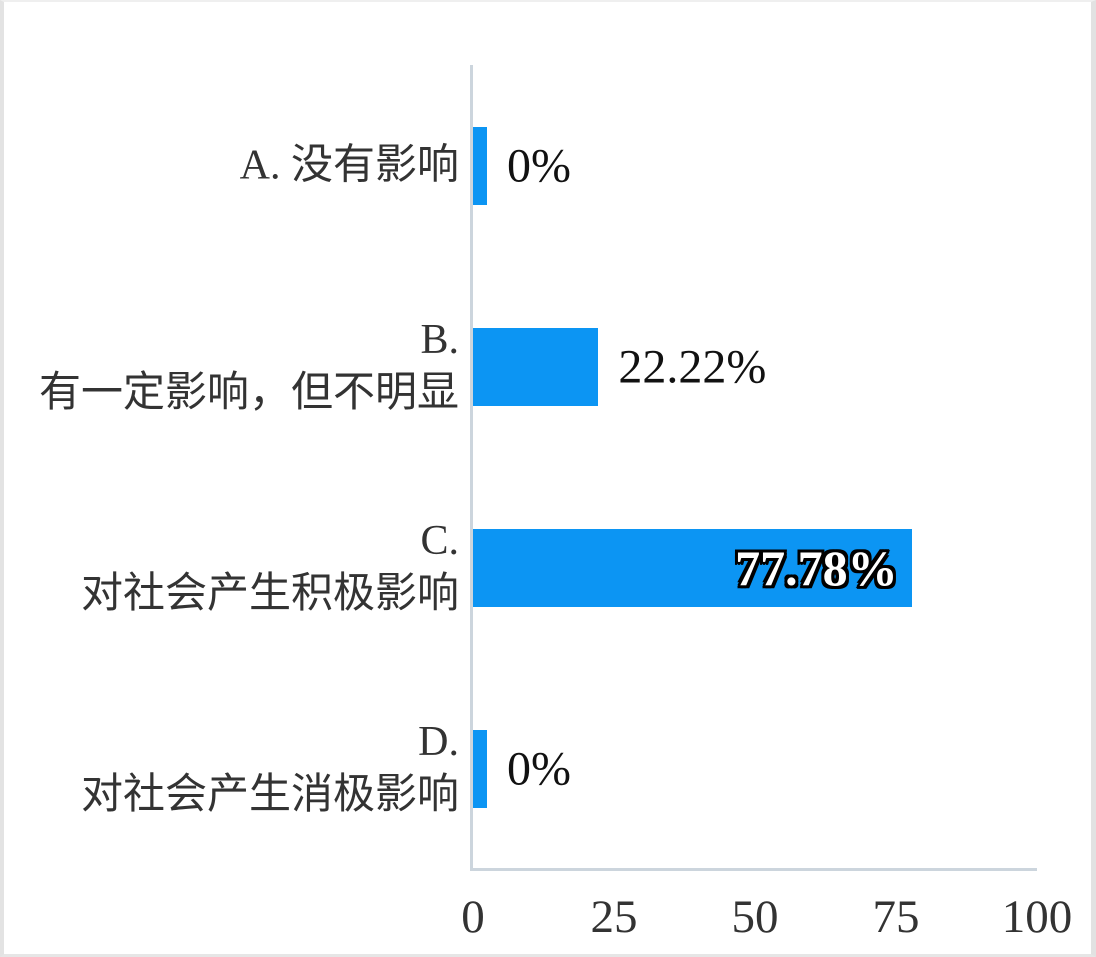  I want to click on value-label: 77.78%, so click(816, 568).